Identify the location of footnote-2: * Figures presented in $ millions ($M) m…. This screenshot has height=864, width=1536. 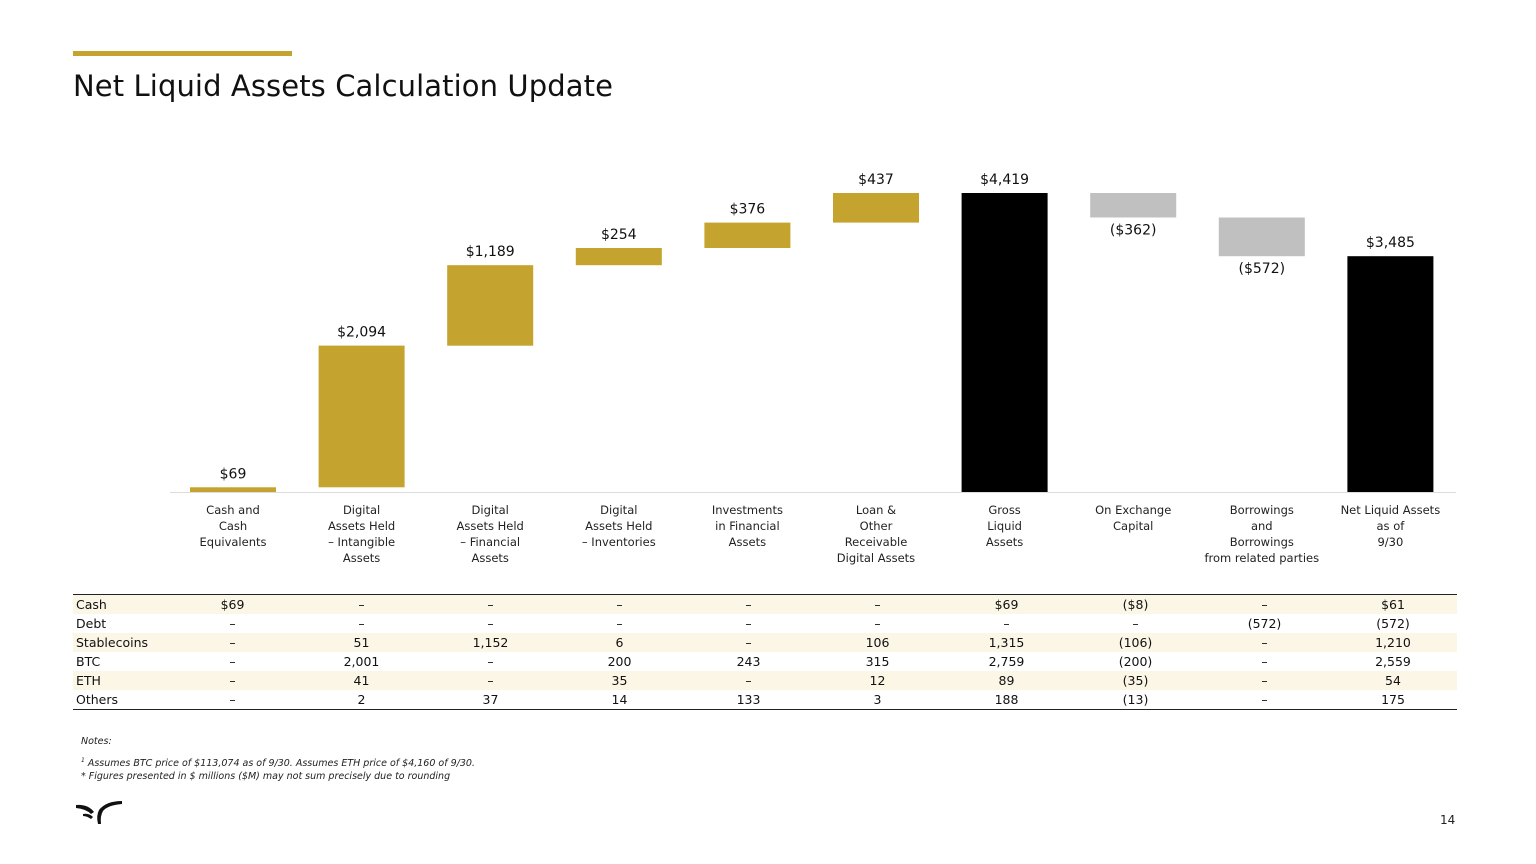
(266, 777).